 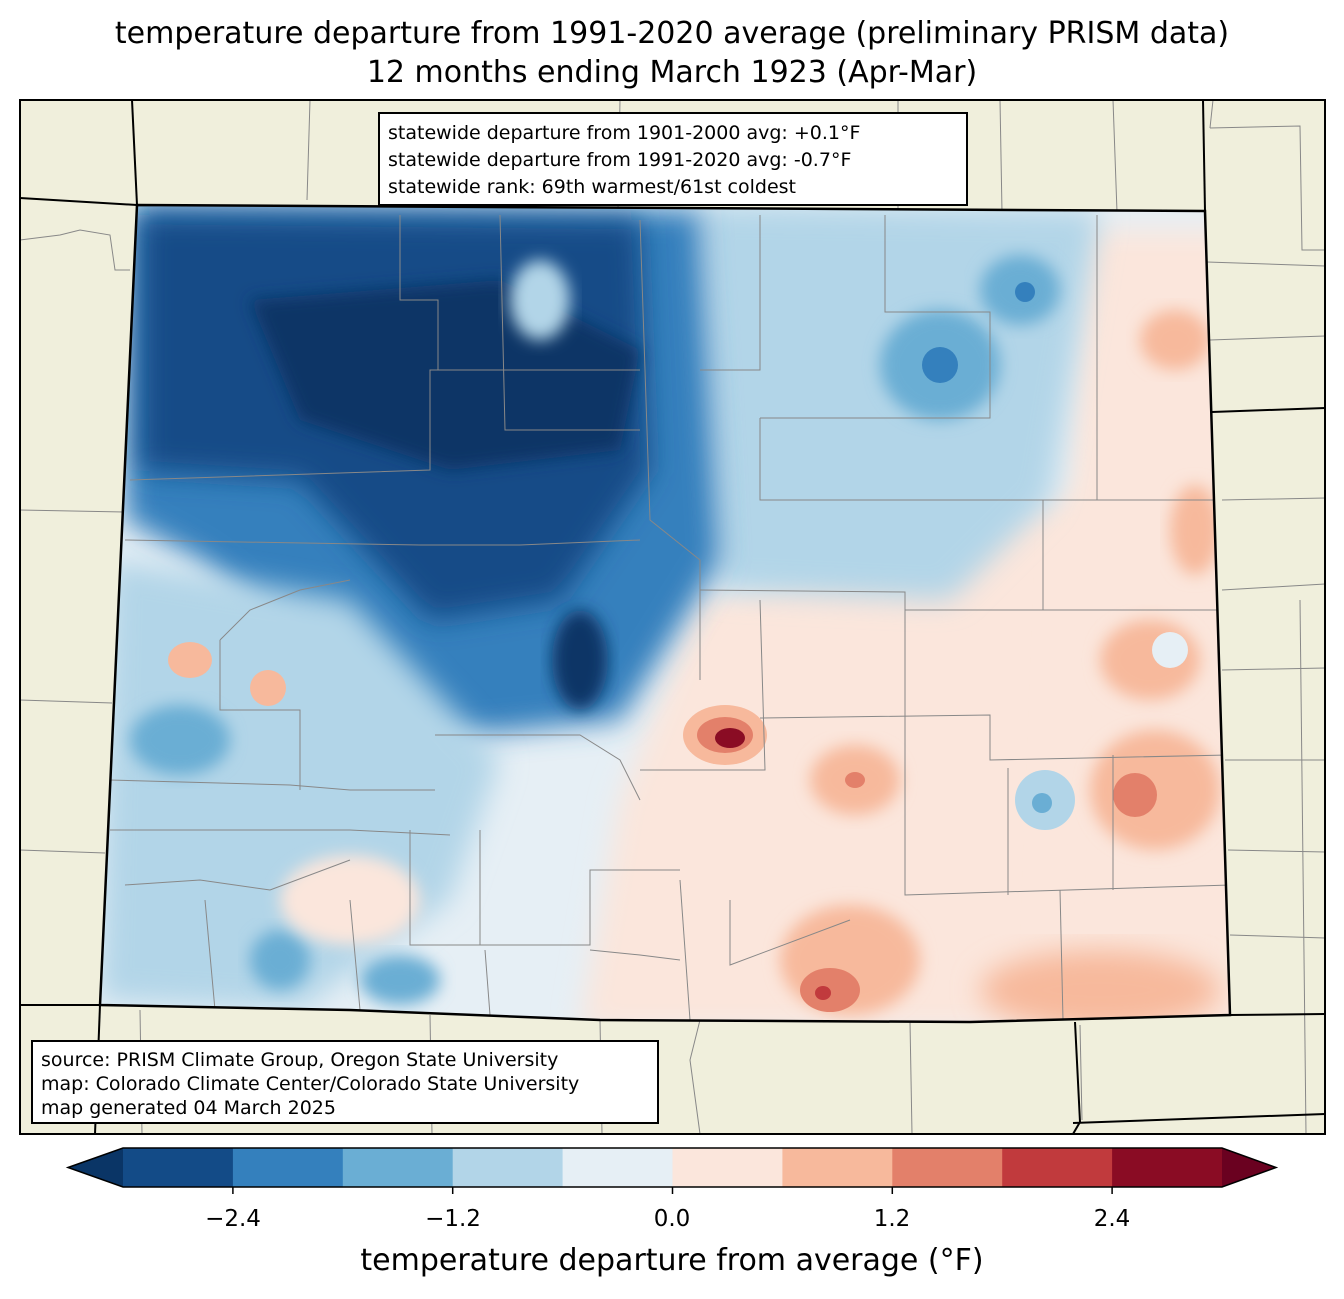 I want to click on colorbar-tick: −1.2, so click(x=453, y=1219).